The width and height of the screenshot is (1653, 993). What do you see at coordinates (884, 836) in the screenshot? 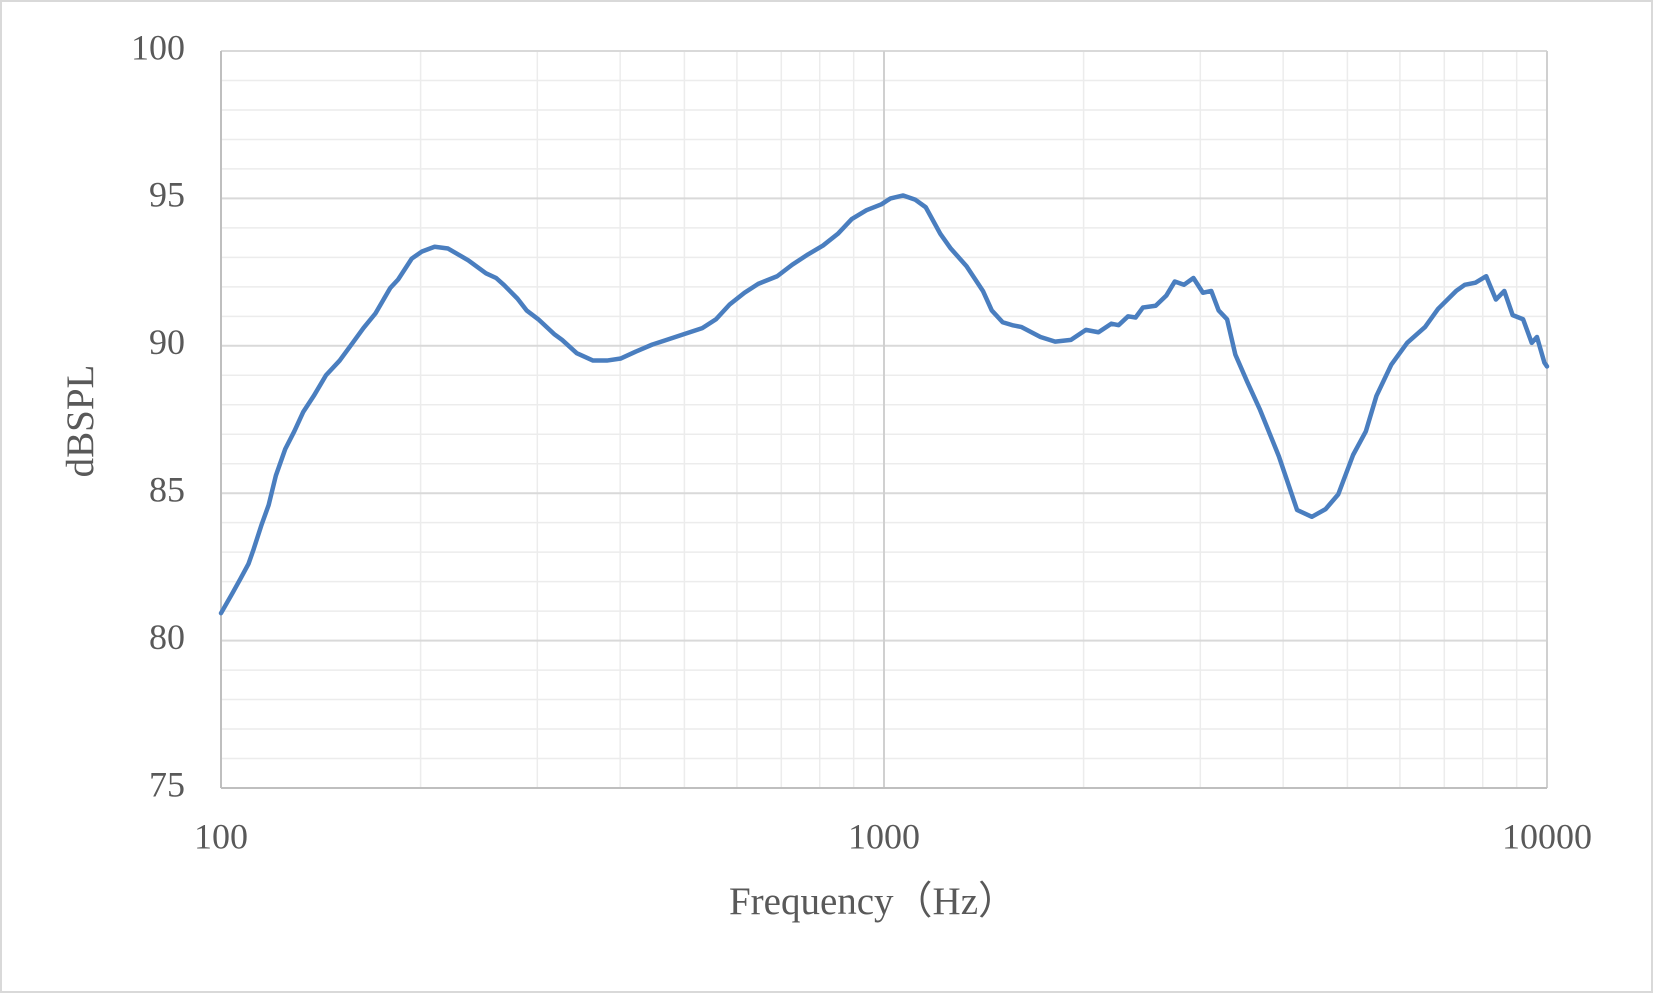
I see `x-tick-label: 1000` at bounding box center [884, 836].